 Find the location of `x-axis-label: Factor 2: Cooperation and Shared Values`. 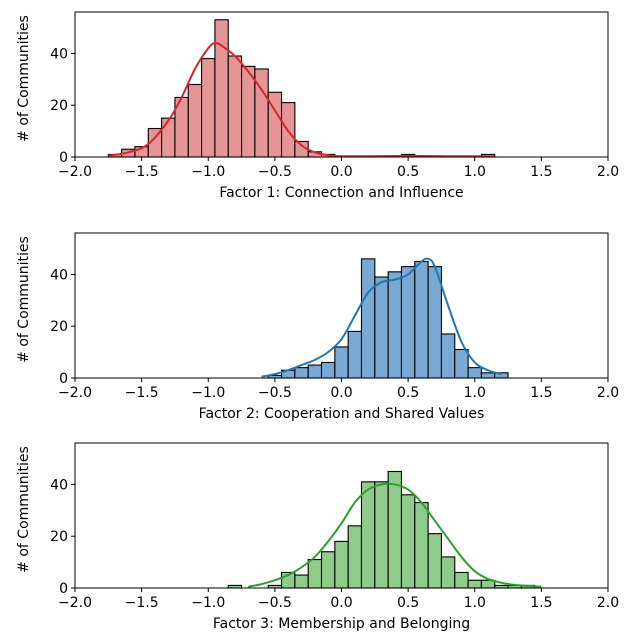

x-axis-label: Factor 2: Cooperation and Shared Values is located at coordinates (342, 414).